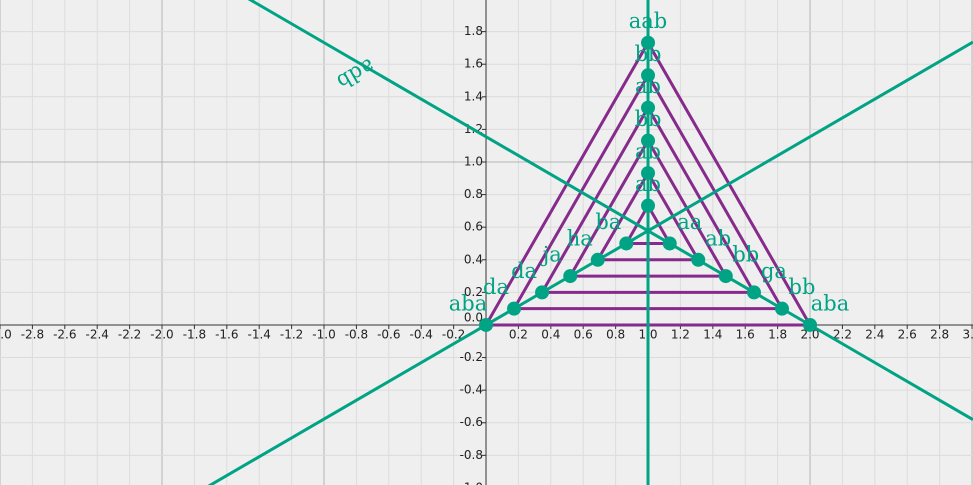 This screenshot has width=973, height=485. What do you see at coordinates (421, 334) in the screenshot?
I see `x-tick-label: -0.4` at bounding box center [421, 334].